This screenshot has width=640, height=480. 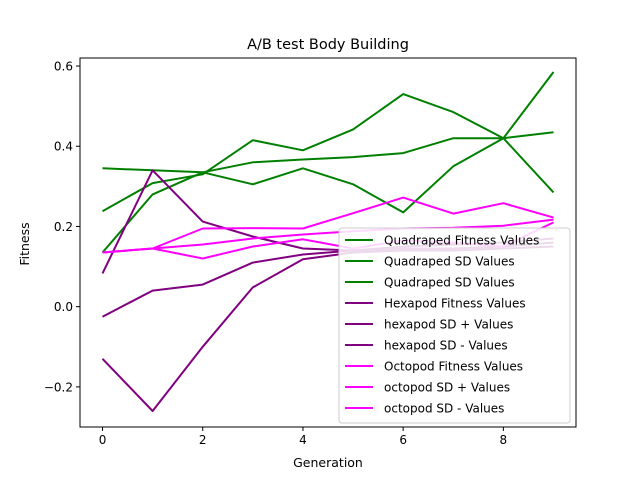 What do you see at coordinates (403, 440) in the screenshot?
I see `x-tick-label: 6` at bounding box center [403, 440].